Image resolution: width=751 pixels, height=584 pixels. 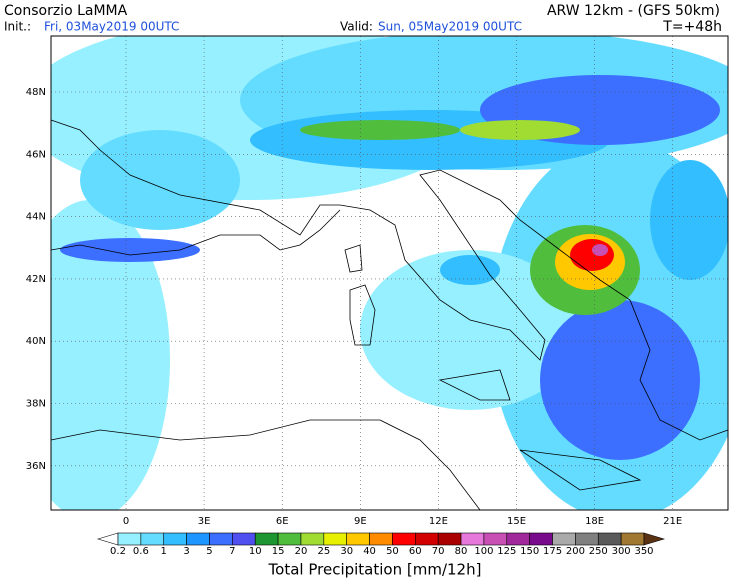 I want to click on valid-label: Valid:, so click(x=356, y=27).